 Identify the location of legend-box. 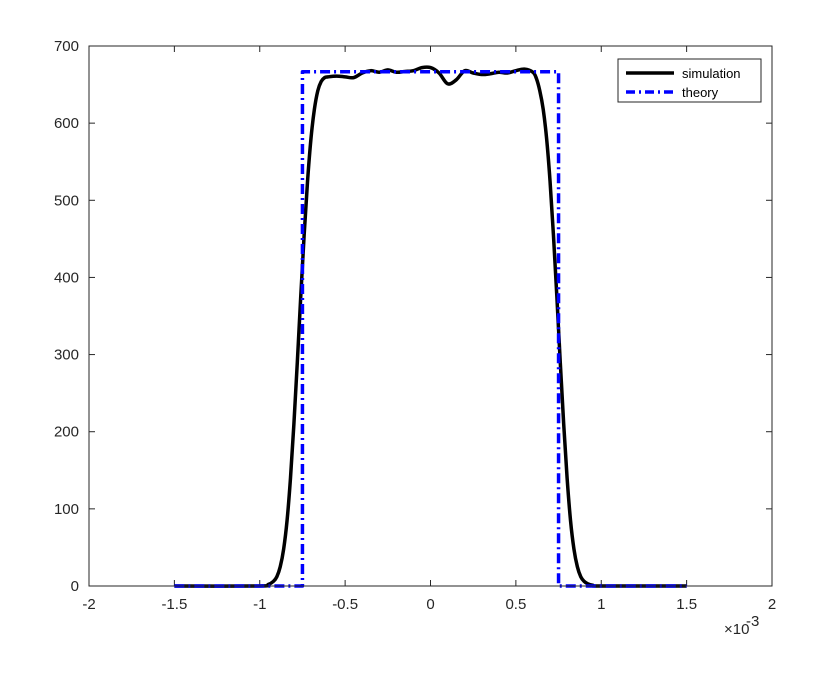
(689, 80).